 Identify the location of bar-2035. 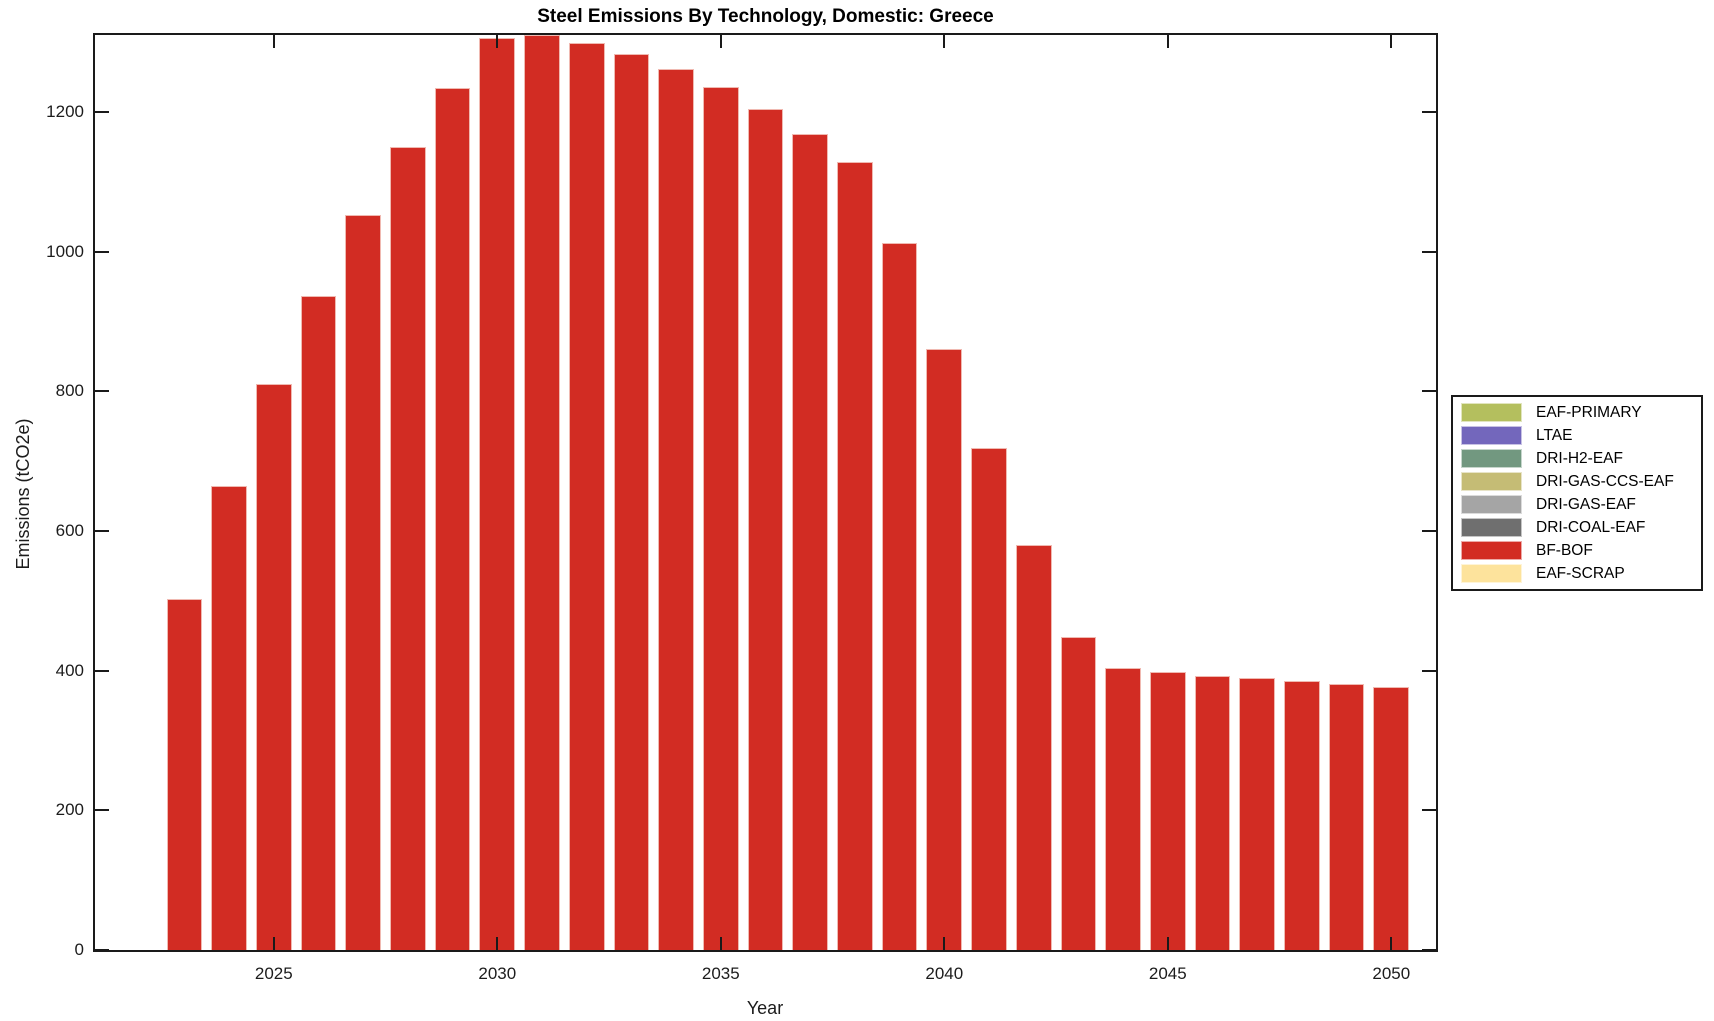
(720, 518).